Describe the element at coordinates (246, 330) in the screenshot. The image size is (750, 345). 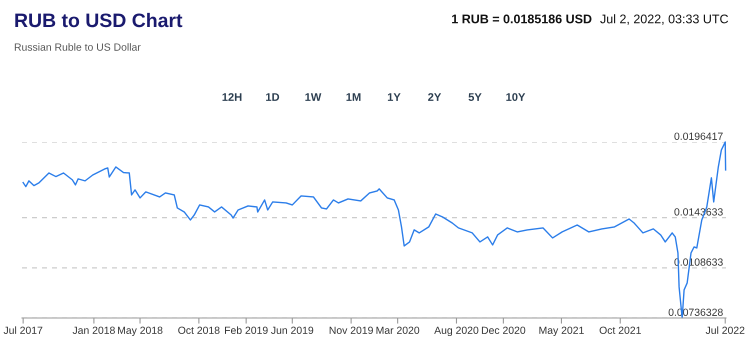
I see `x-tick-label: Feb 2019` at that location.